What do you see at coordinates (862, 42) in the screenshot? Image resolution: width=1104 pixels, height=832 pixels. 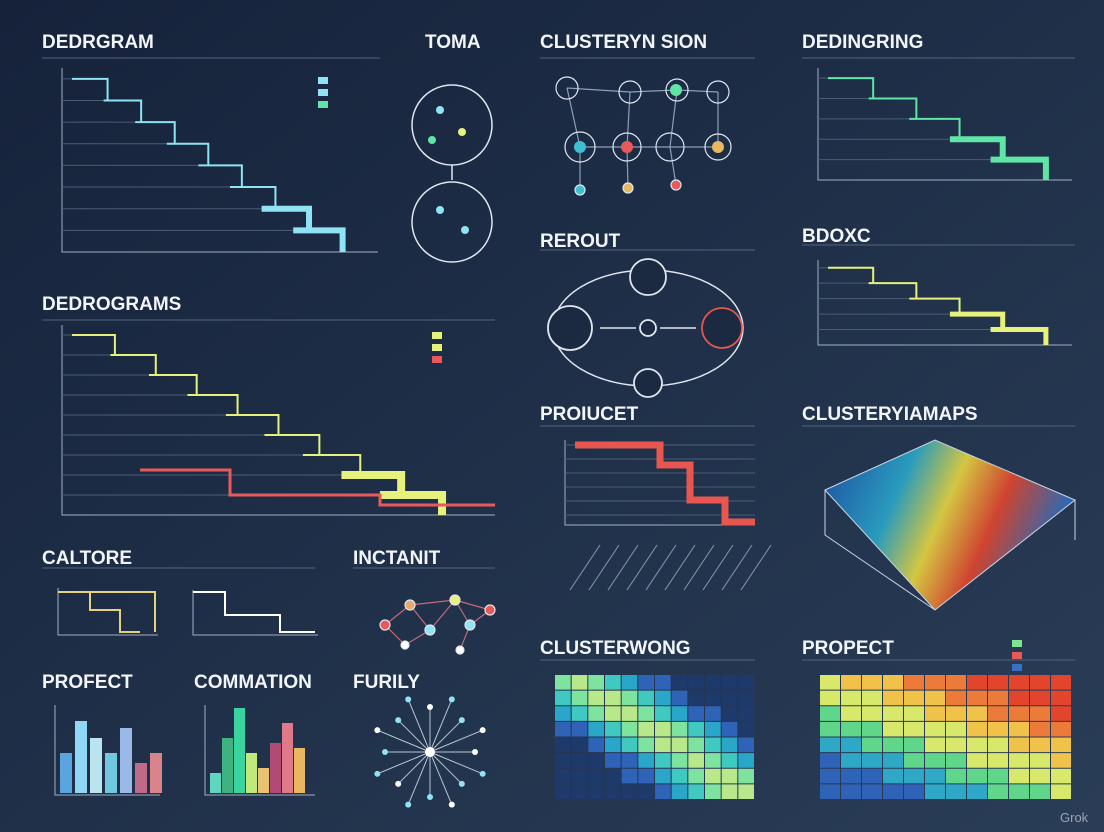 I see `title: DEDINGRING` at bounding box center [862, 42].